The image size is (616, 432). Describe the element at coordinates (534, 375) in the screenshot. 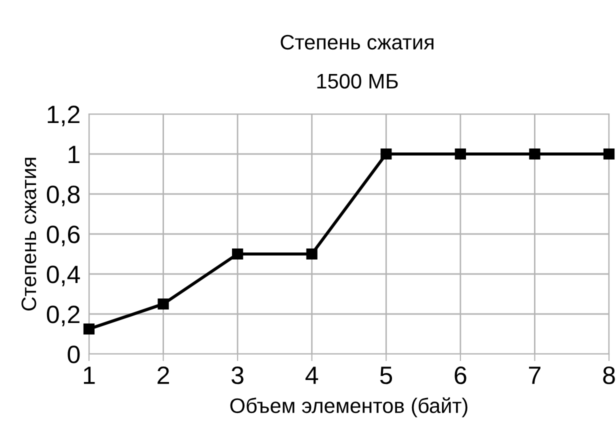

I see `x-tick-label: 7` at that location.